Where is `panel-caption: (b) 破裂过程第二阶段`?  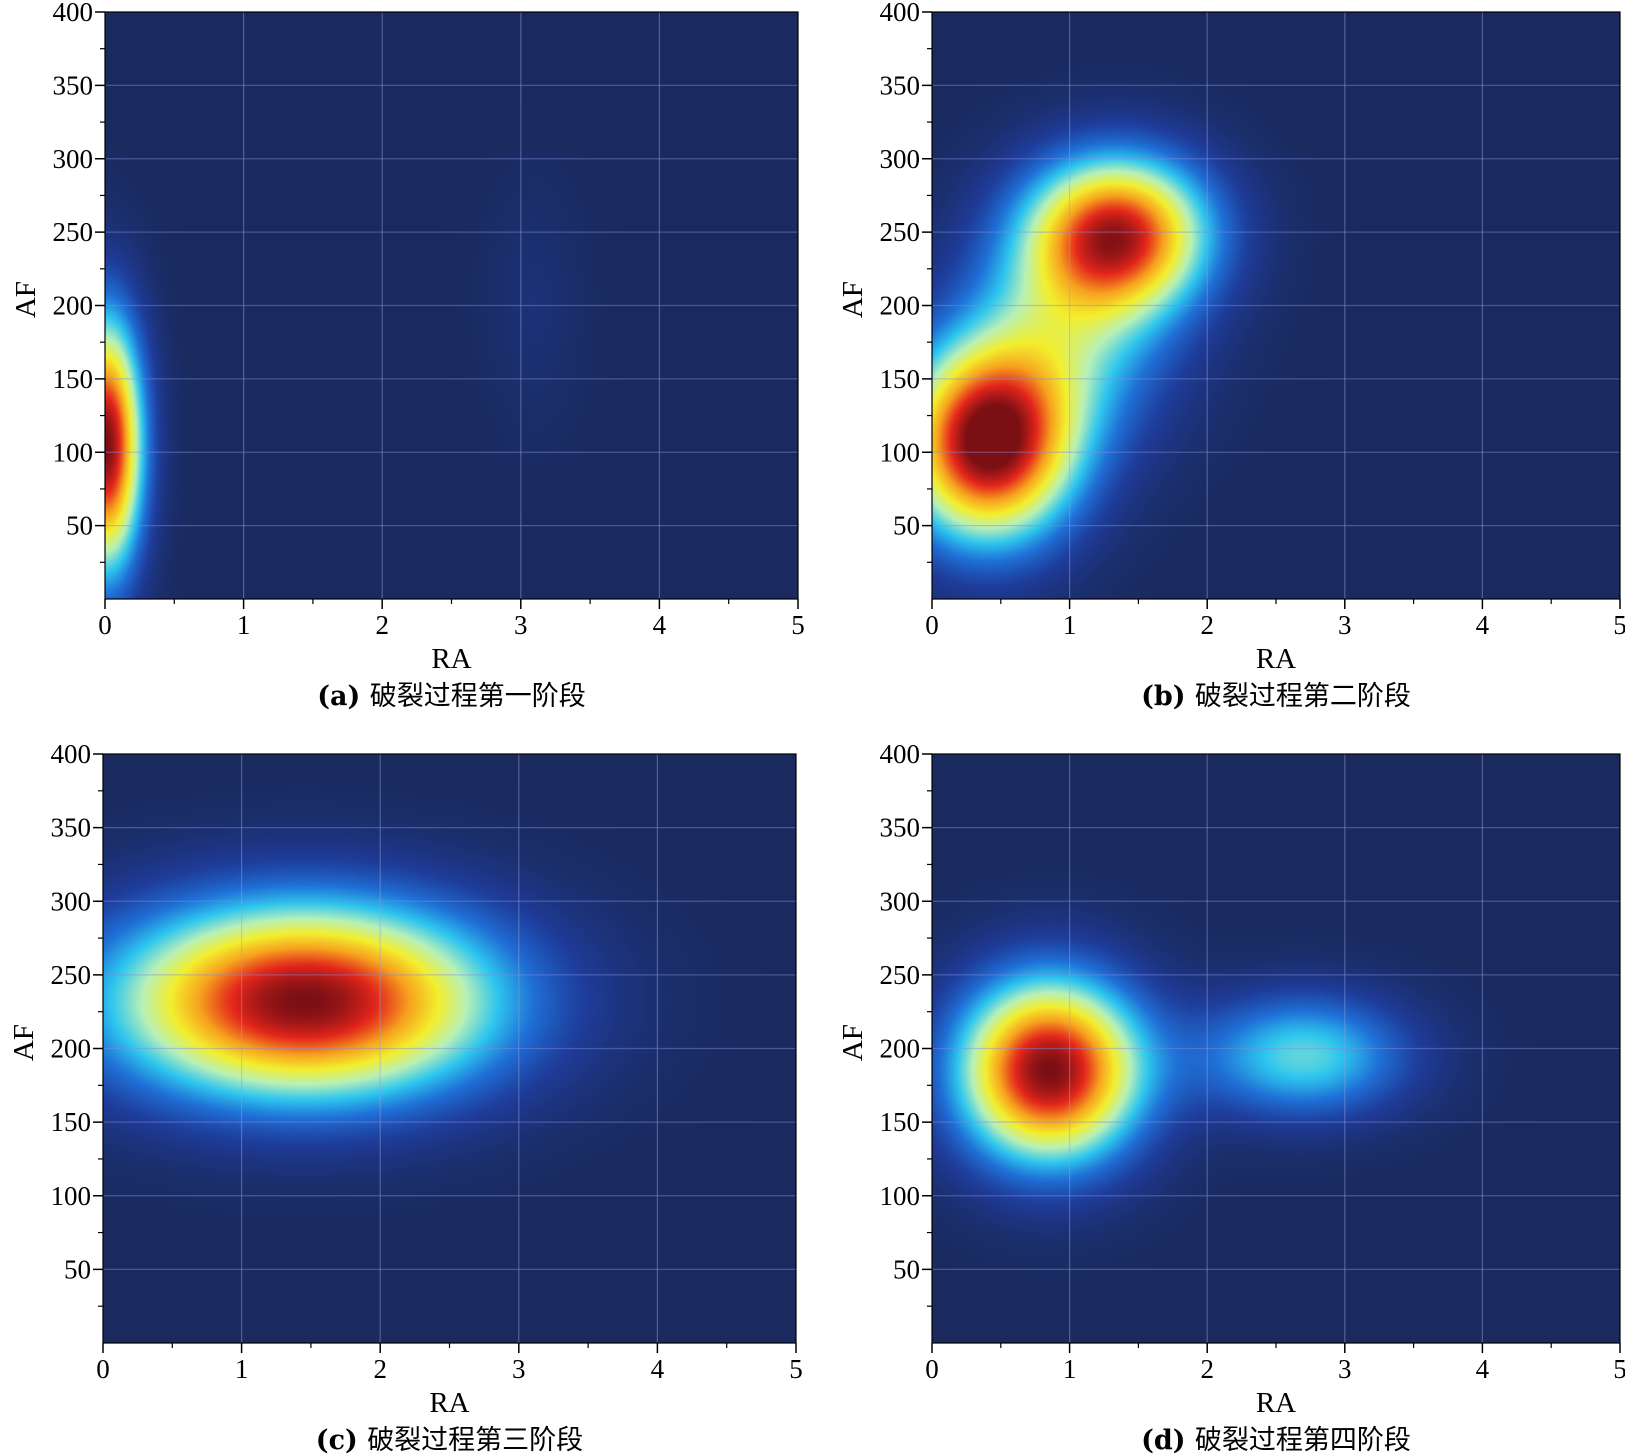 panel-caption: (b) 破裂过程第二阶段 is located at coordinates (1276, 696).